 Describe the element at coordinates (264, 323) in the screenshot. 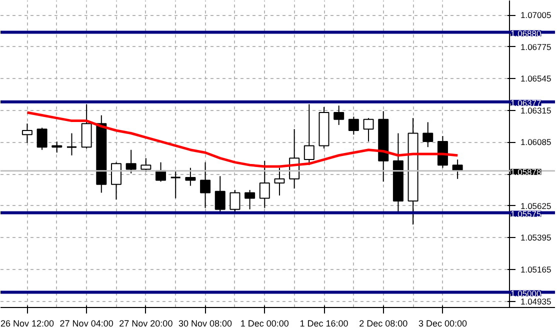

I see `x-tick-label: 1 Dec 00:00` at that location.